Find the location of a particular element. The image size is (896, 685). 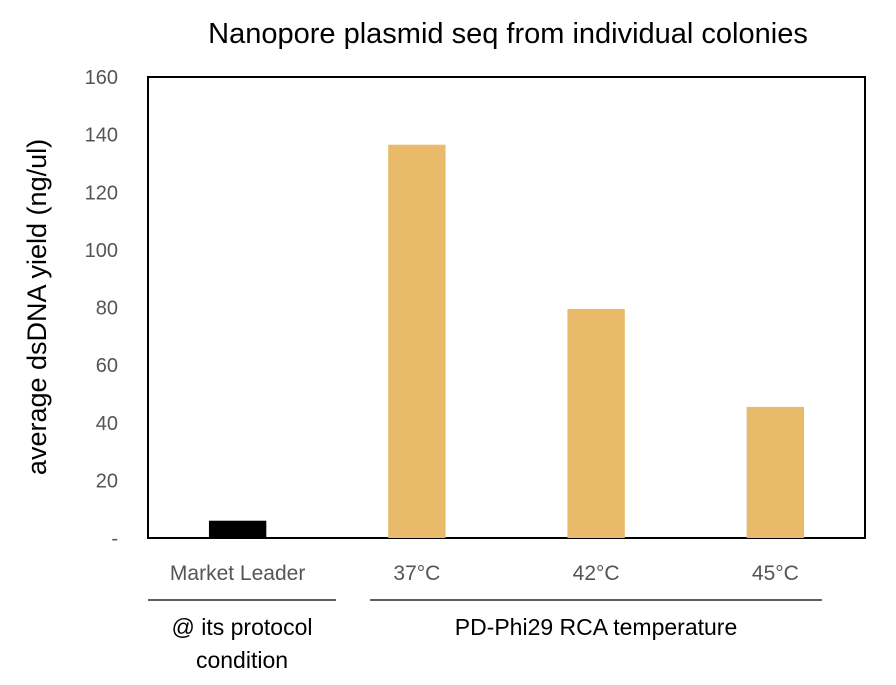

y-axis-label: average dsDNA yield (ng/ul) is located at coordinates (37, 307).